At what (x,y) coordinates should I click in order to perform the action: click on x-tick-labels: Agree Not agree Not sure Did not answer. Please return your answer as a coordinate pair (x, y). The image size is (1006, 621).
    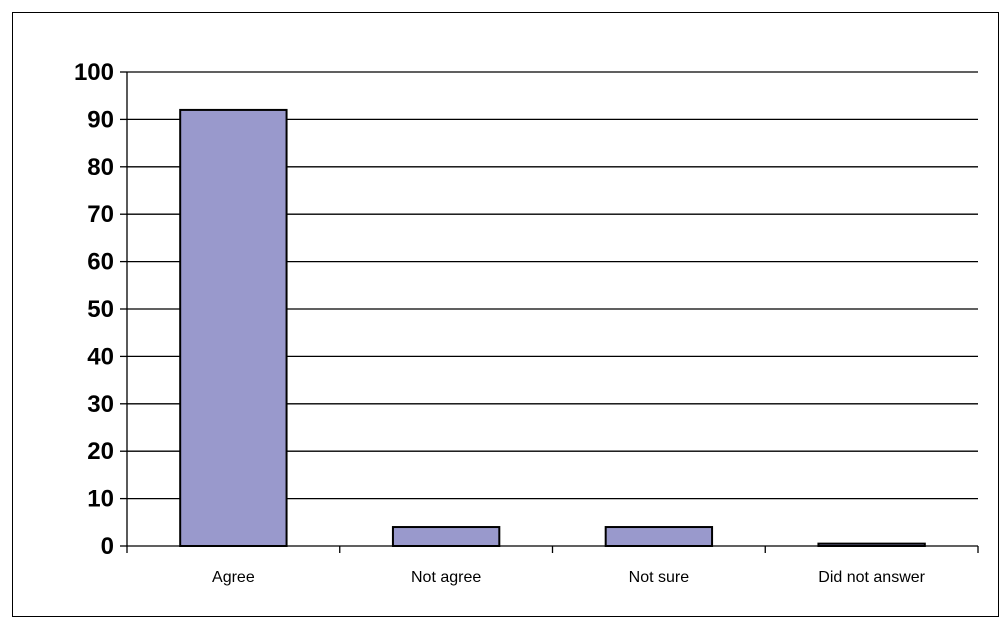
    Looking at the image, I should click on (569, 577).